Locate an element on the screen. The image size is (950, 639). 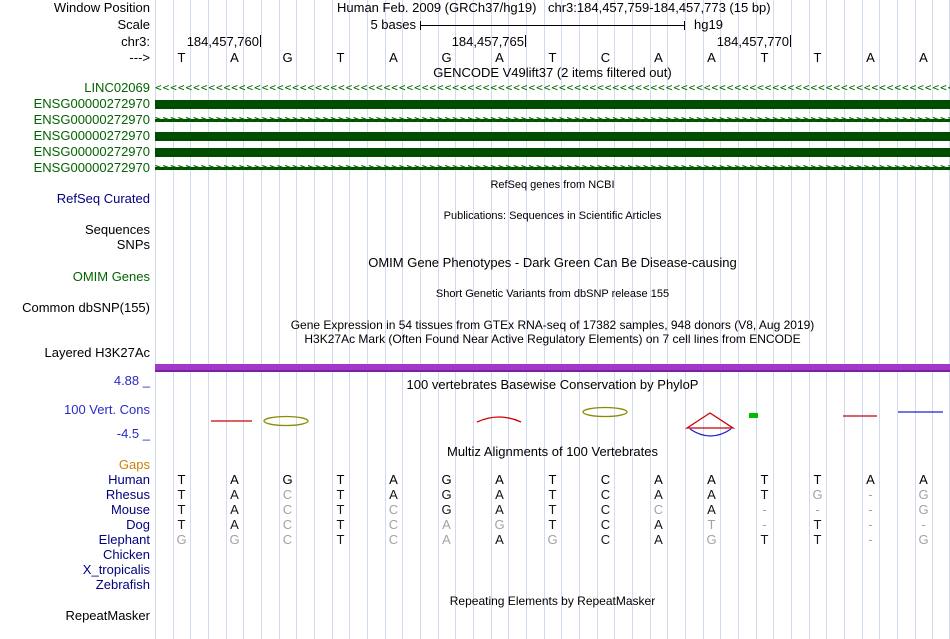
species-label-chicken: Chicken is located at coordinates (126, 554).